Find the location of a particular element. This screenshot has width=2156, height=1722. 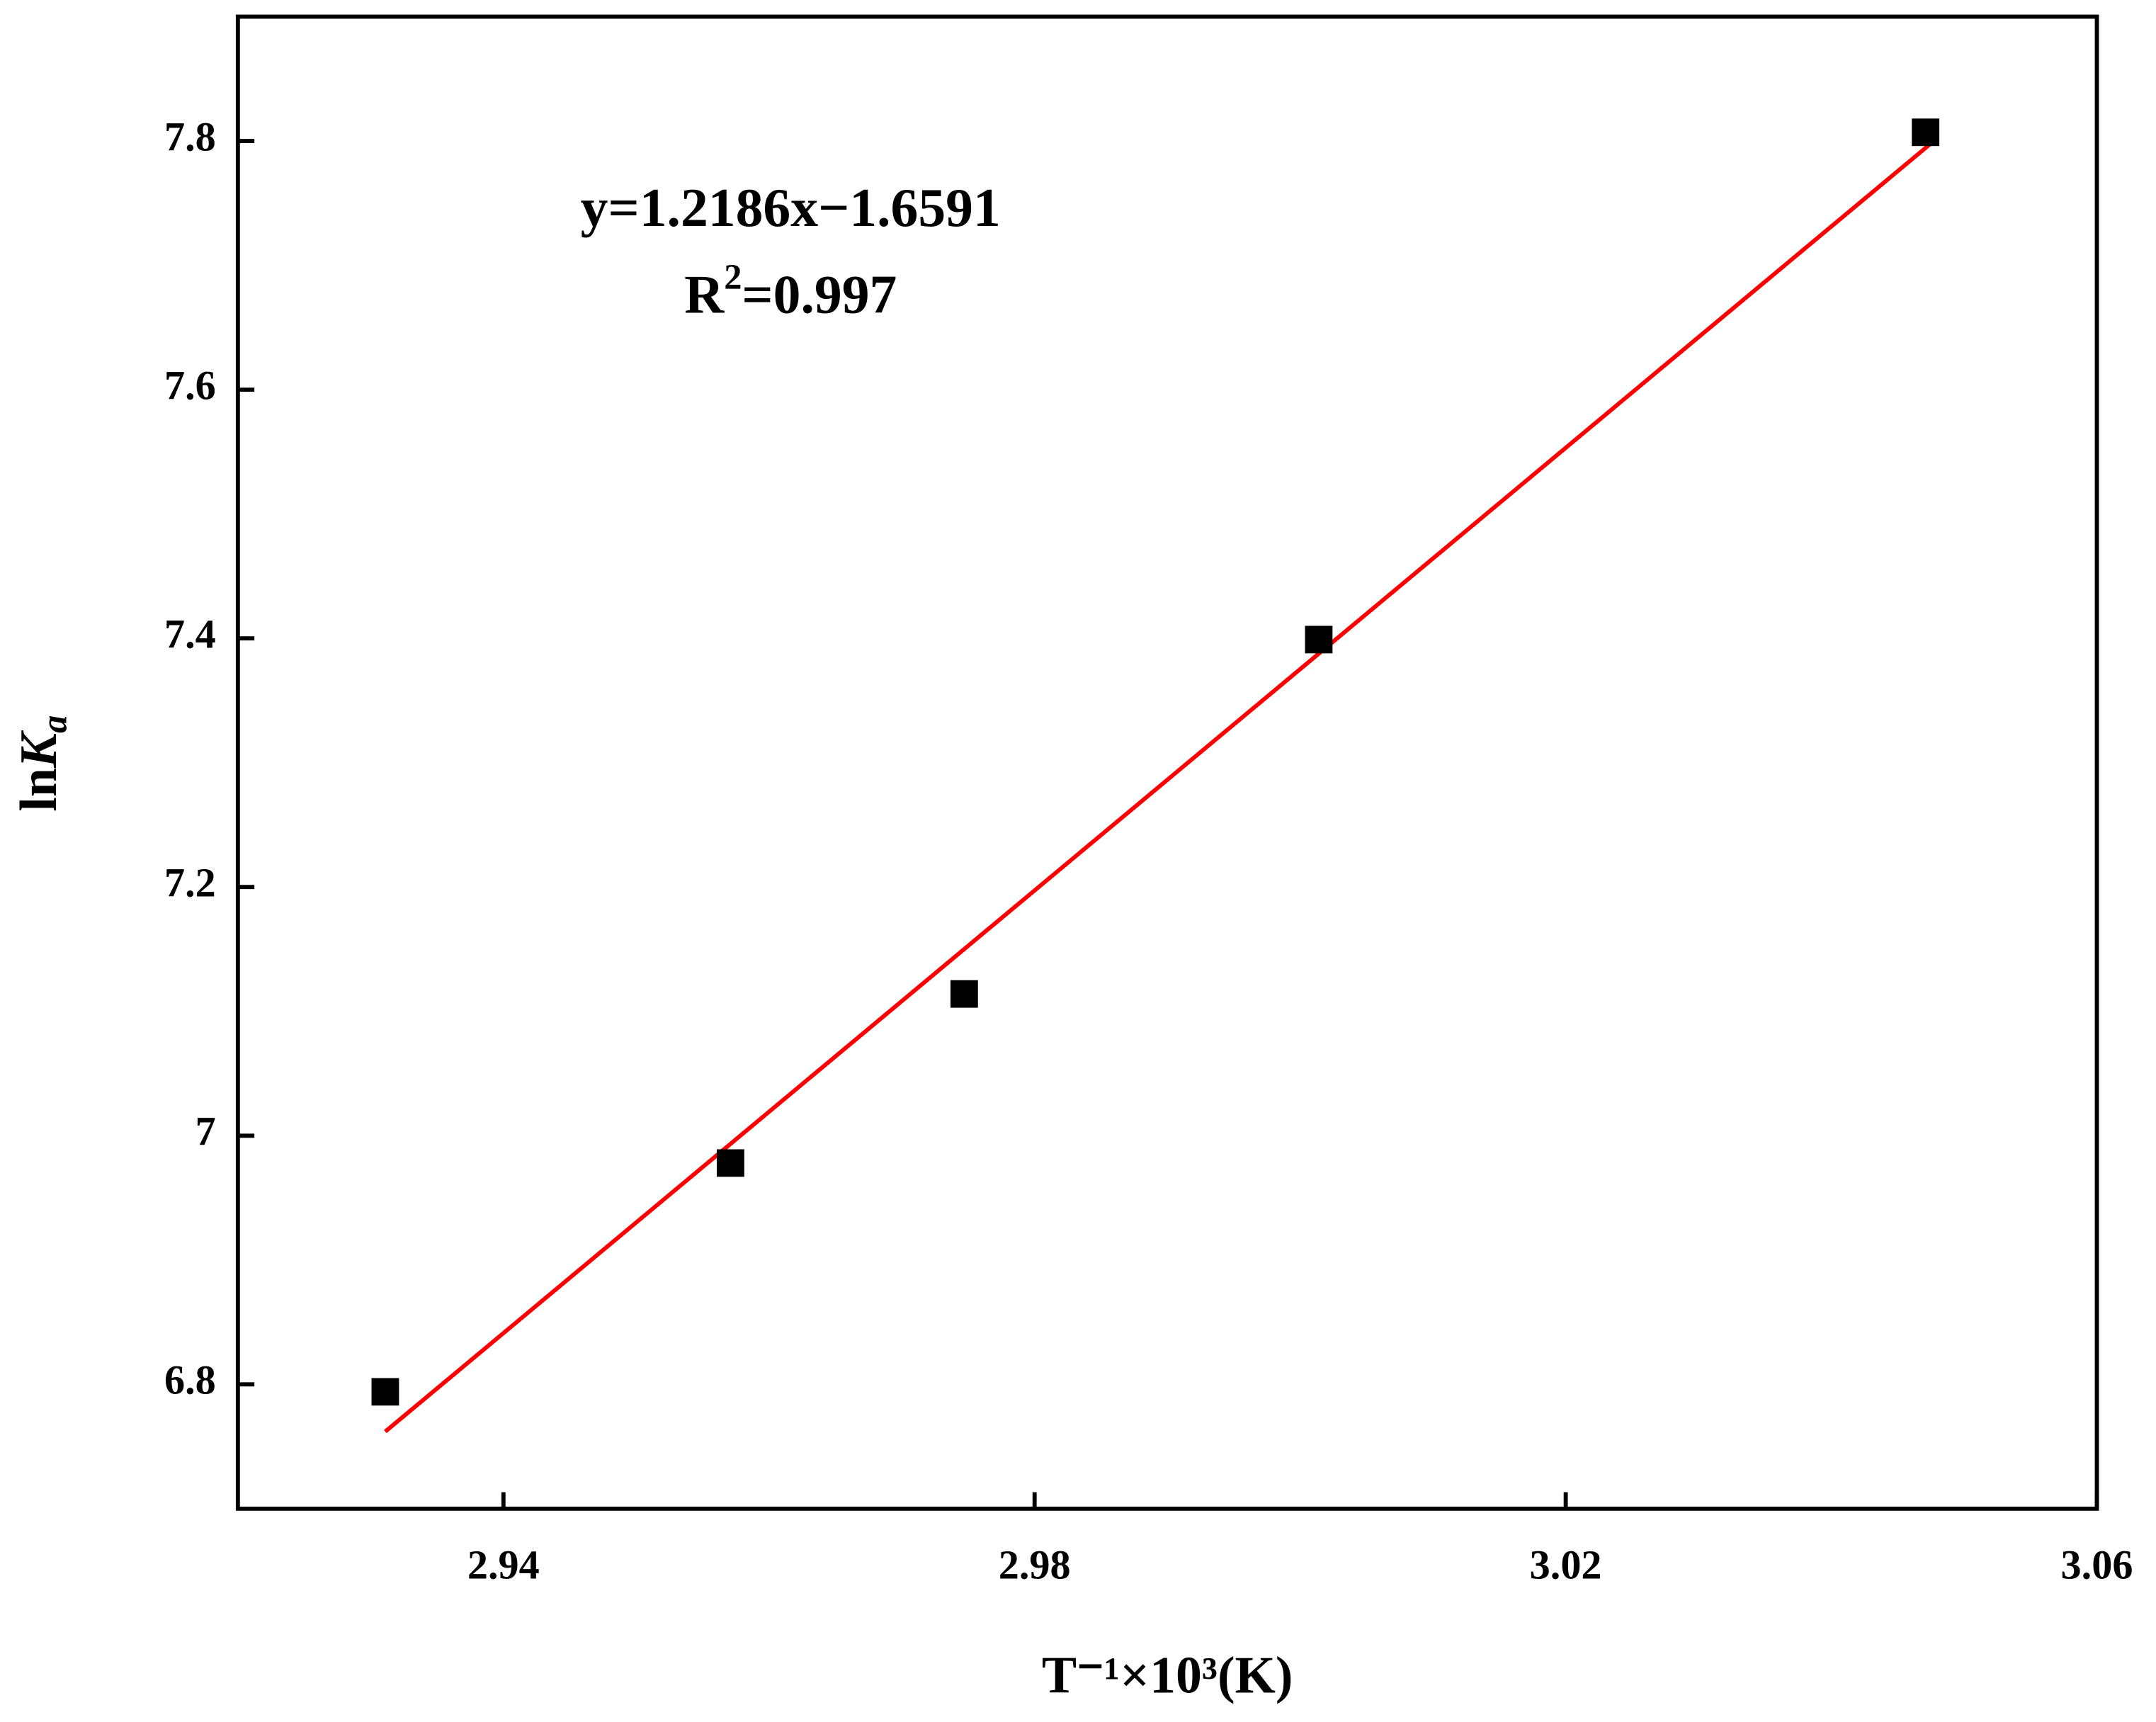

y-tick-label: 6.8 is located at coordinates (190, 1380).